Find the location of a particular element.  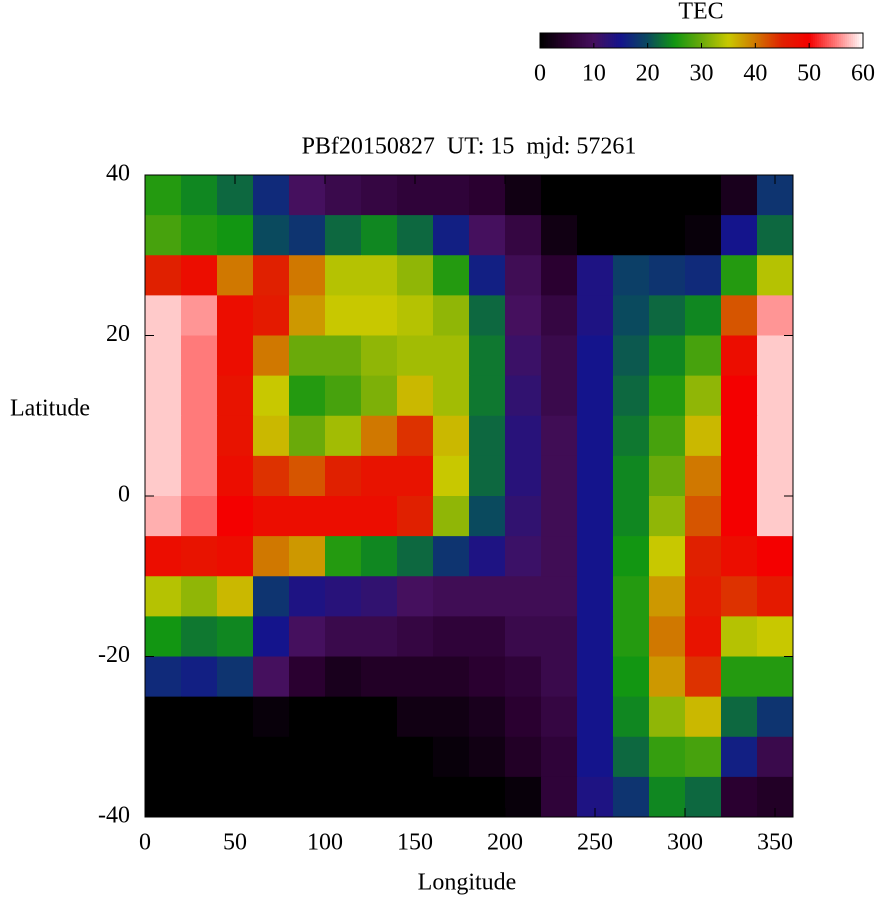

chart-title: PBf20150827 UT: 15 mjd: 57261 is located at coordinates (469, 147).